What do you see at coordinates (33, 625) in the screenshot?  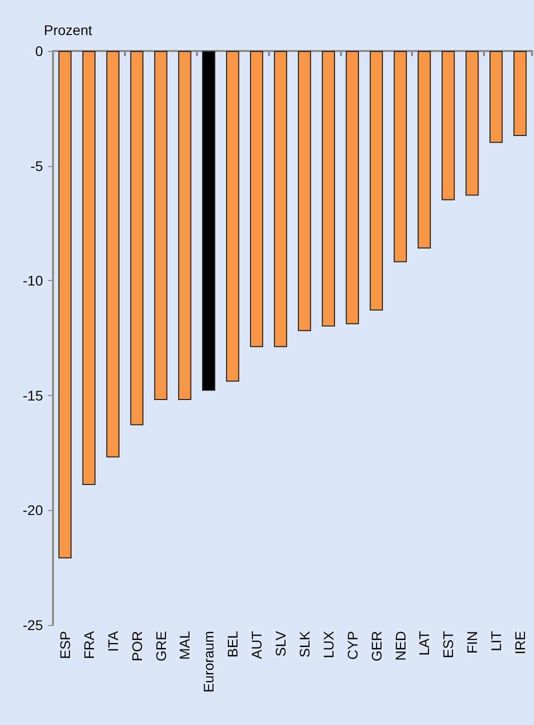 I see `y-tick-label: -25` at bounding box center [33, 625].